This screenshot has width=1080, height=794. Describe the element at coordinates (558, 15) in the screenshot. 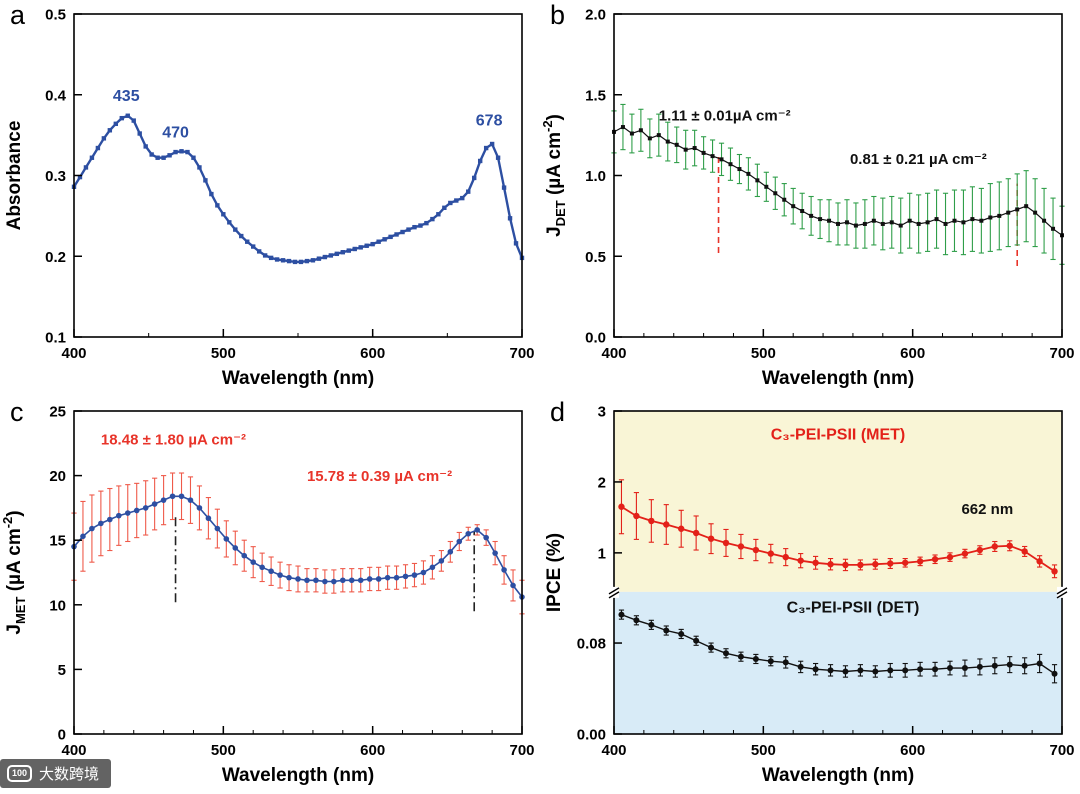

I see `panel-label-b: b` at that location.